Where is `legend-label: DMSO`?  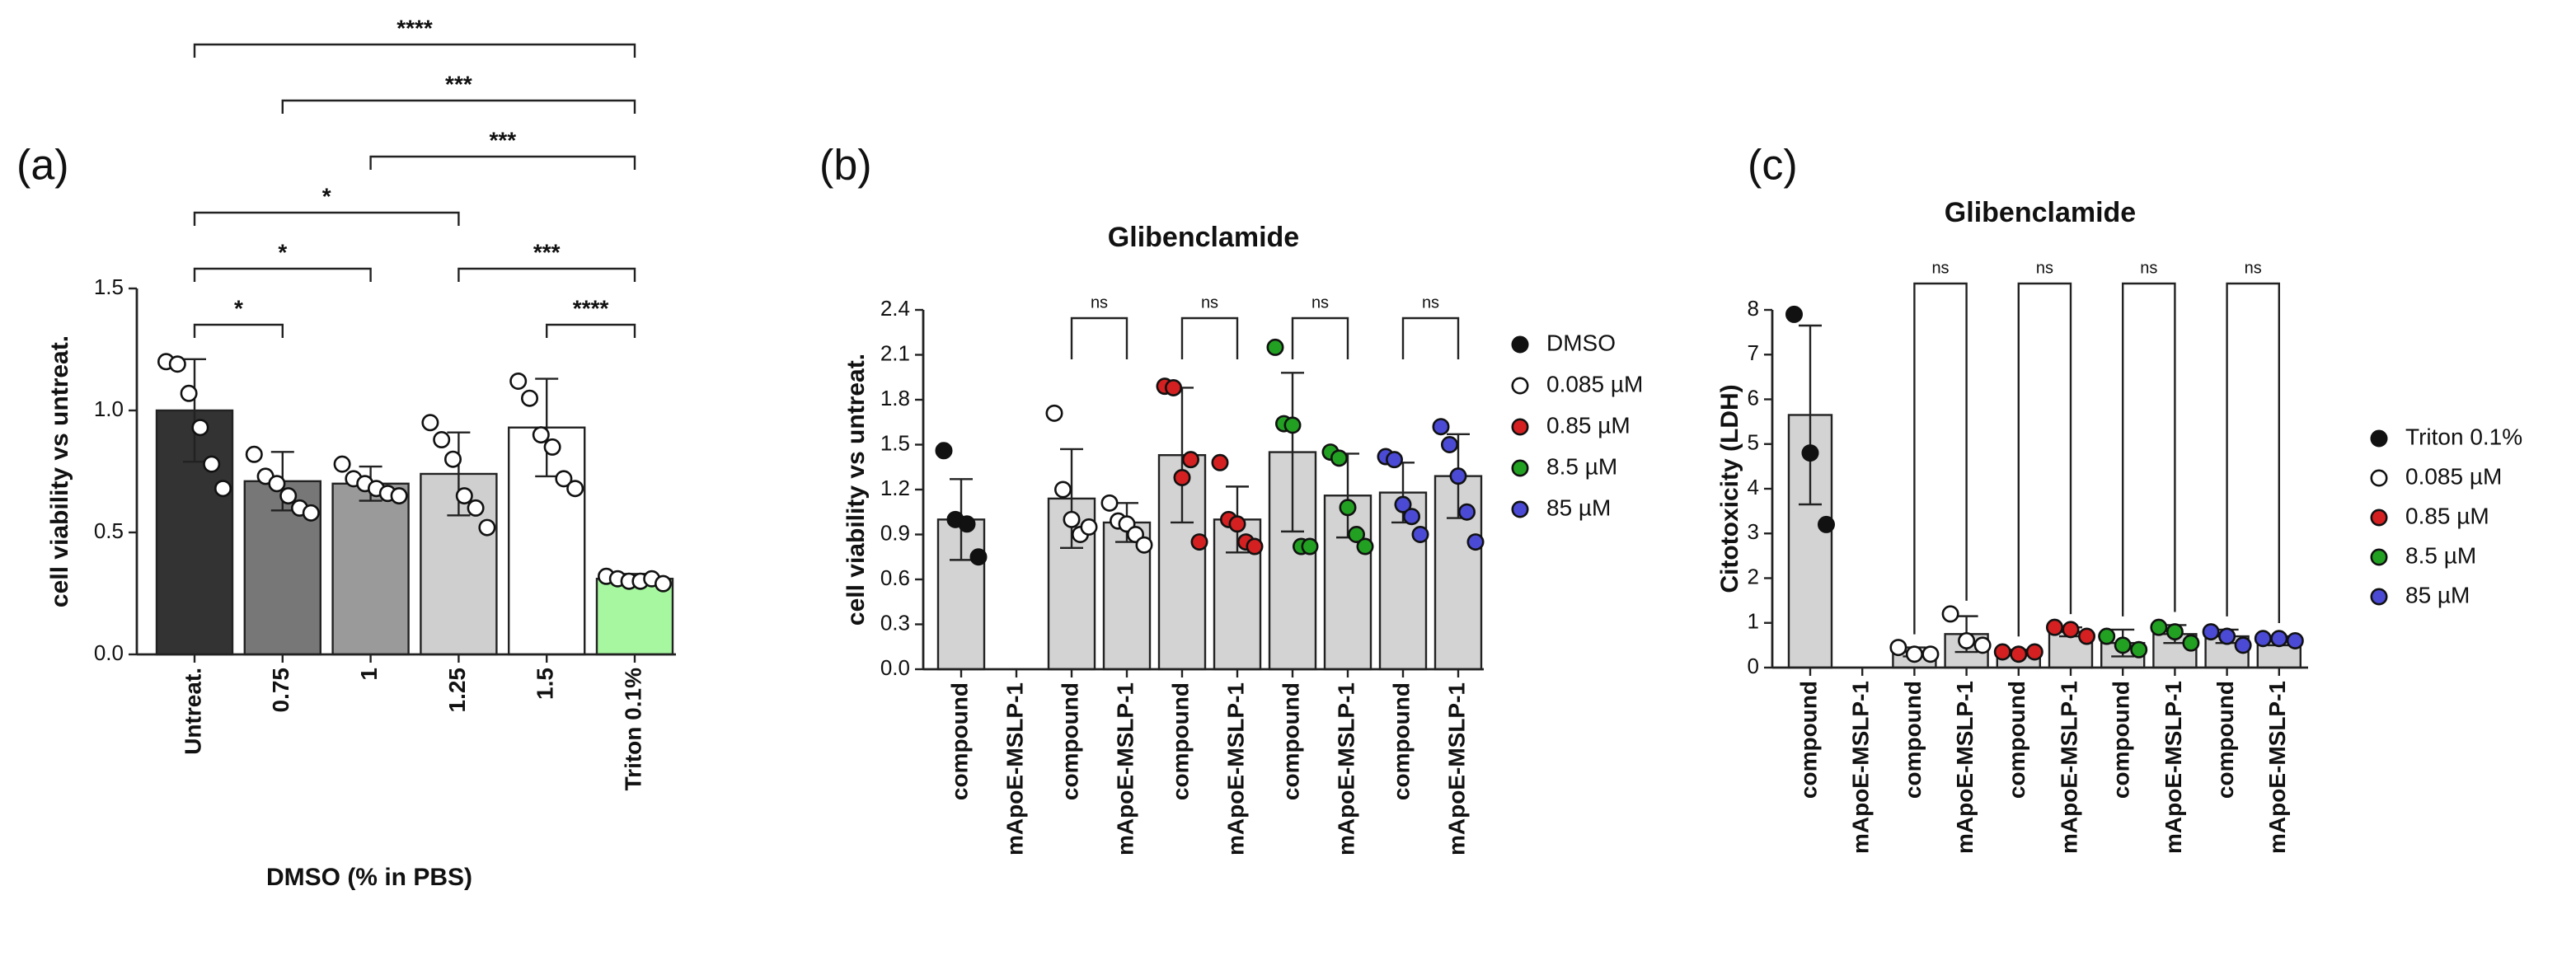 legend-label: DMSO is located at coordinates (1581, 342).